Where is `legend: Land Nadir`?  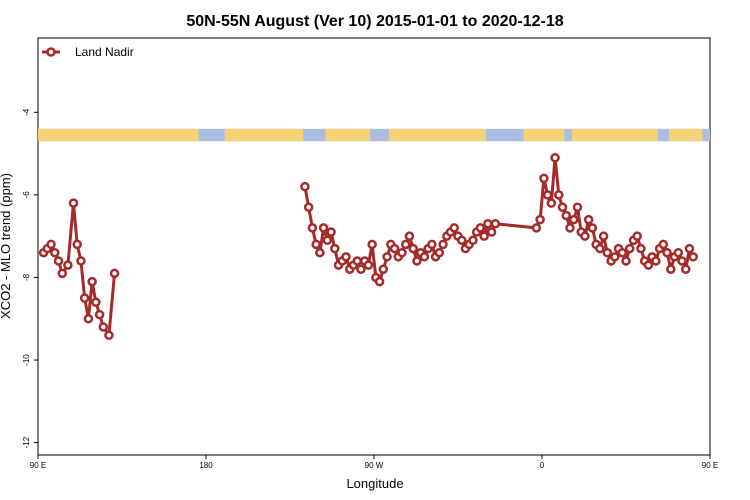 legend: Land Nadir is located at coordinates (88, 52).